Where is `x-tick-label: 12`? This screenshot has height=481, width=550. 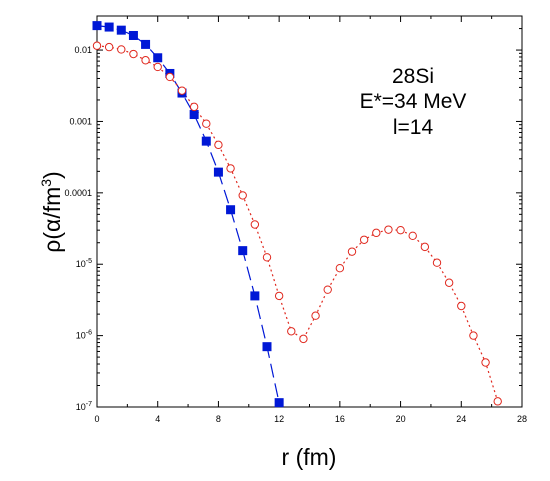 x-tick-label: 12 is located at coordinates (279, 419).